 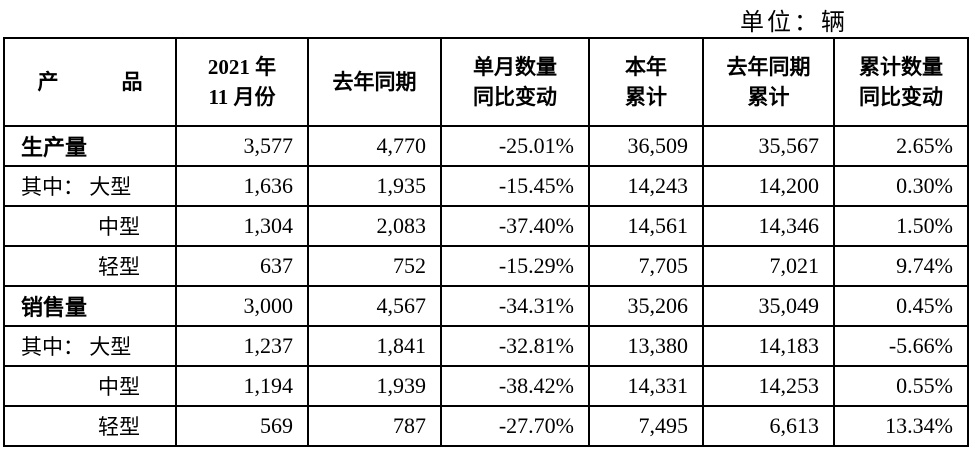 I want to click on value-cell: 1,939, so click(x=374, y=386).